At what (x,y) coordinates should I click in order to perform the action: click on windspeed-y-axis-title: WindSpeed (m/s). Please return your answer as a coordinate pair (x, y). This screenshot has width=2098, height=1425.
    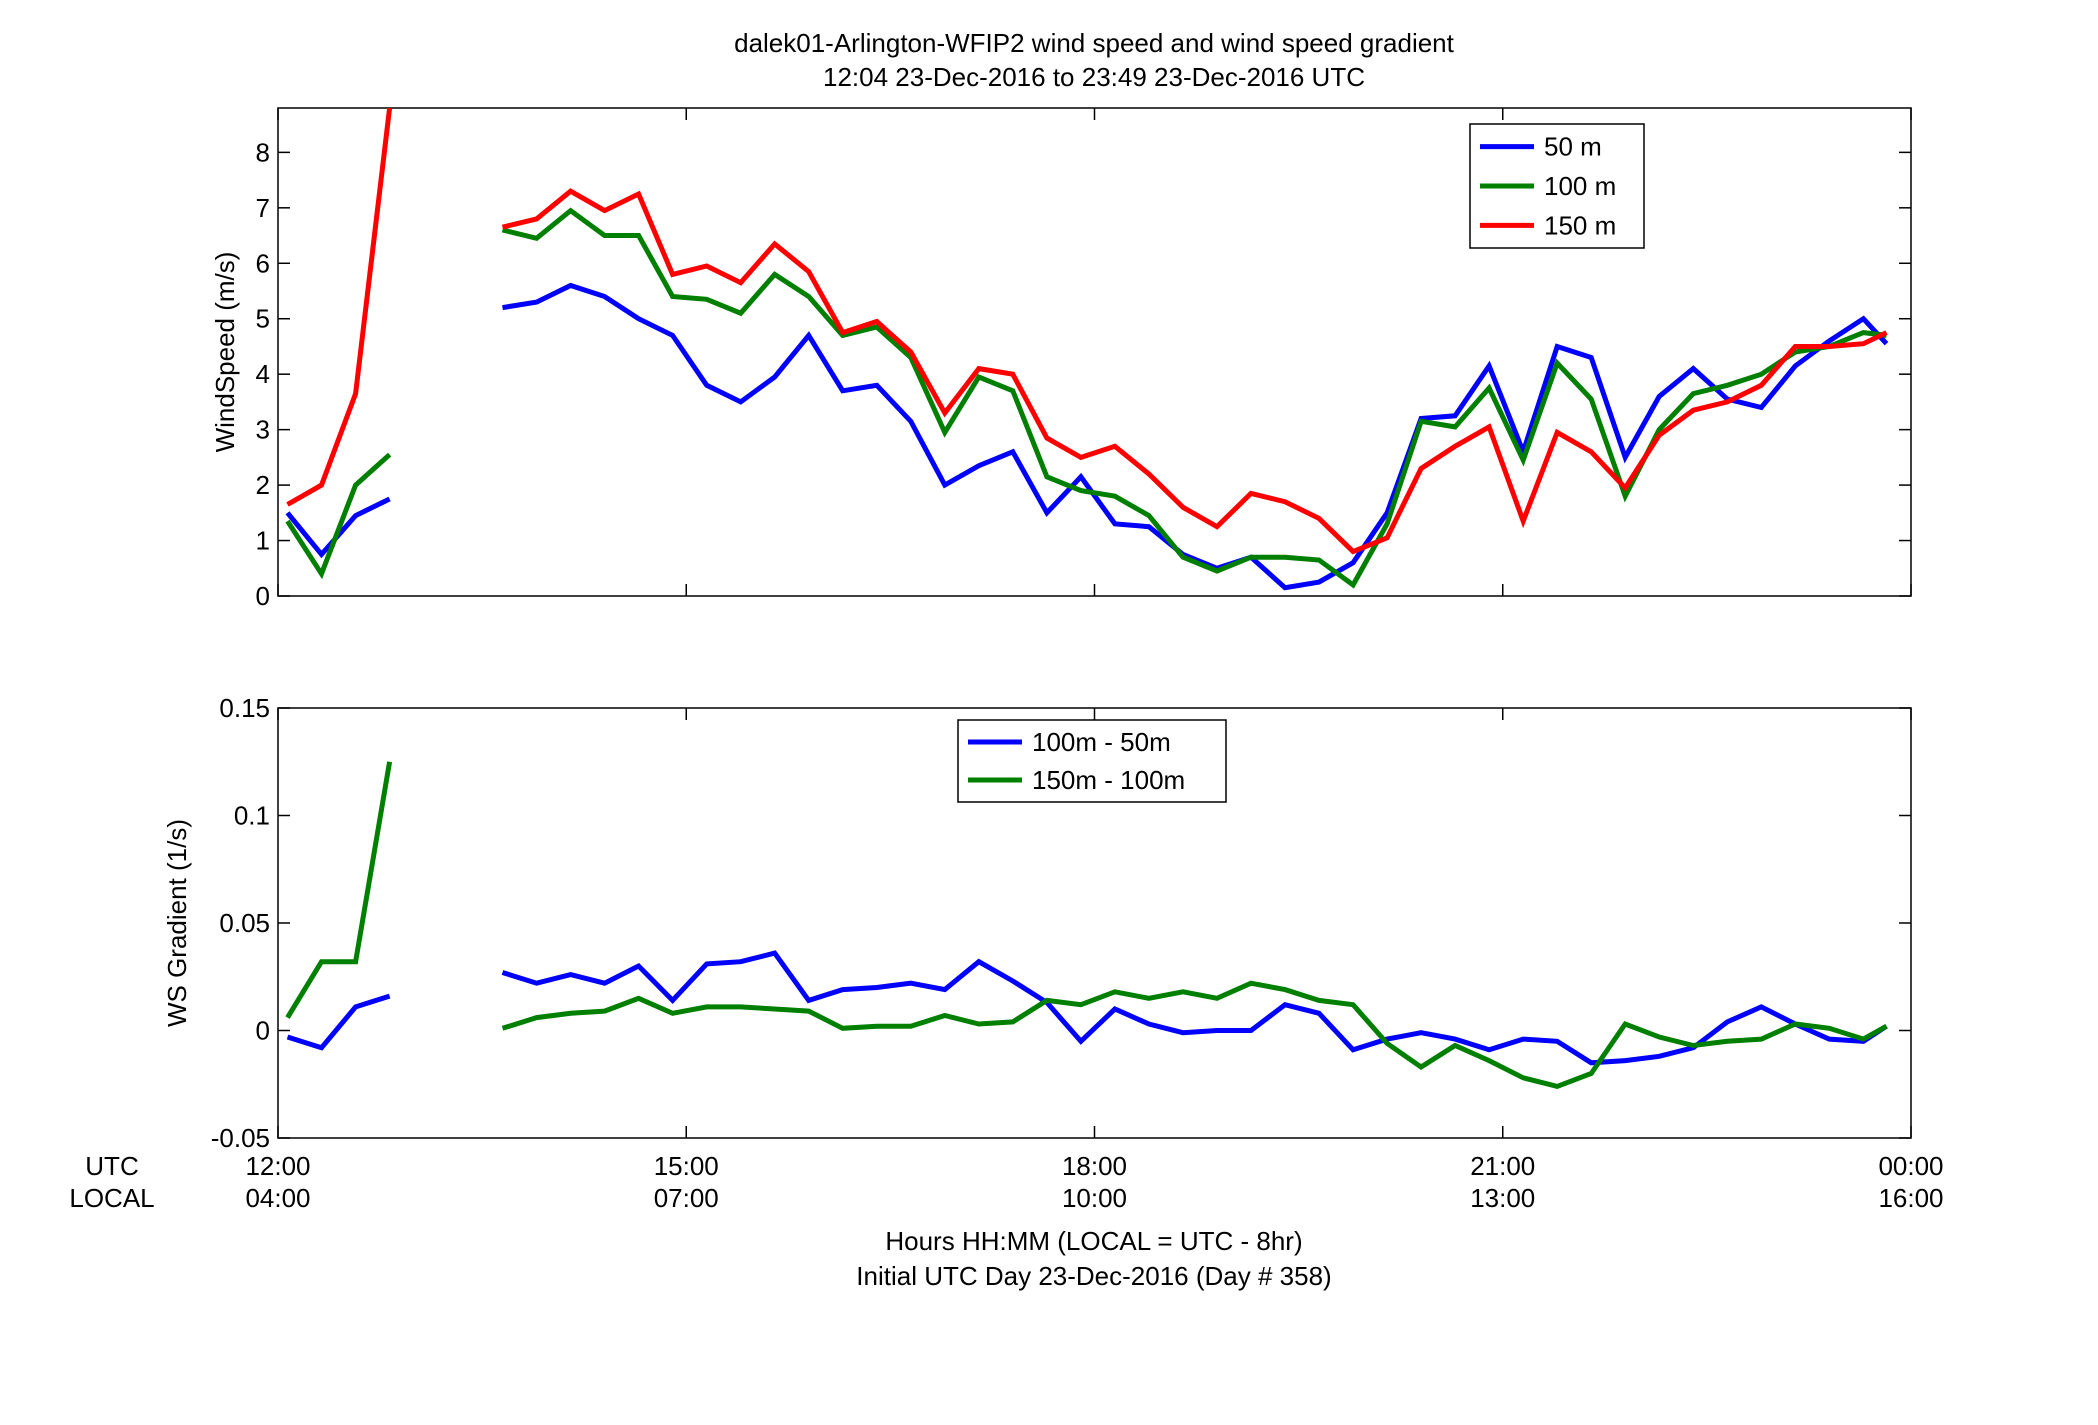
    Looking at the image, I should click on (225, 352).